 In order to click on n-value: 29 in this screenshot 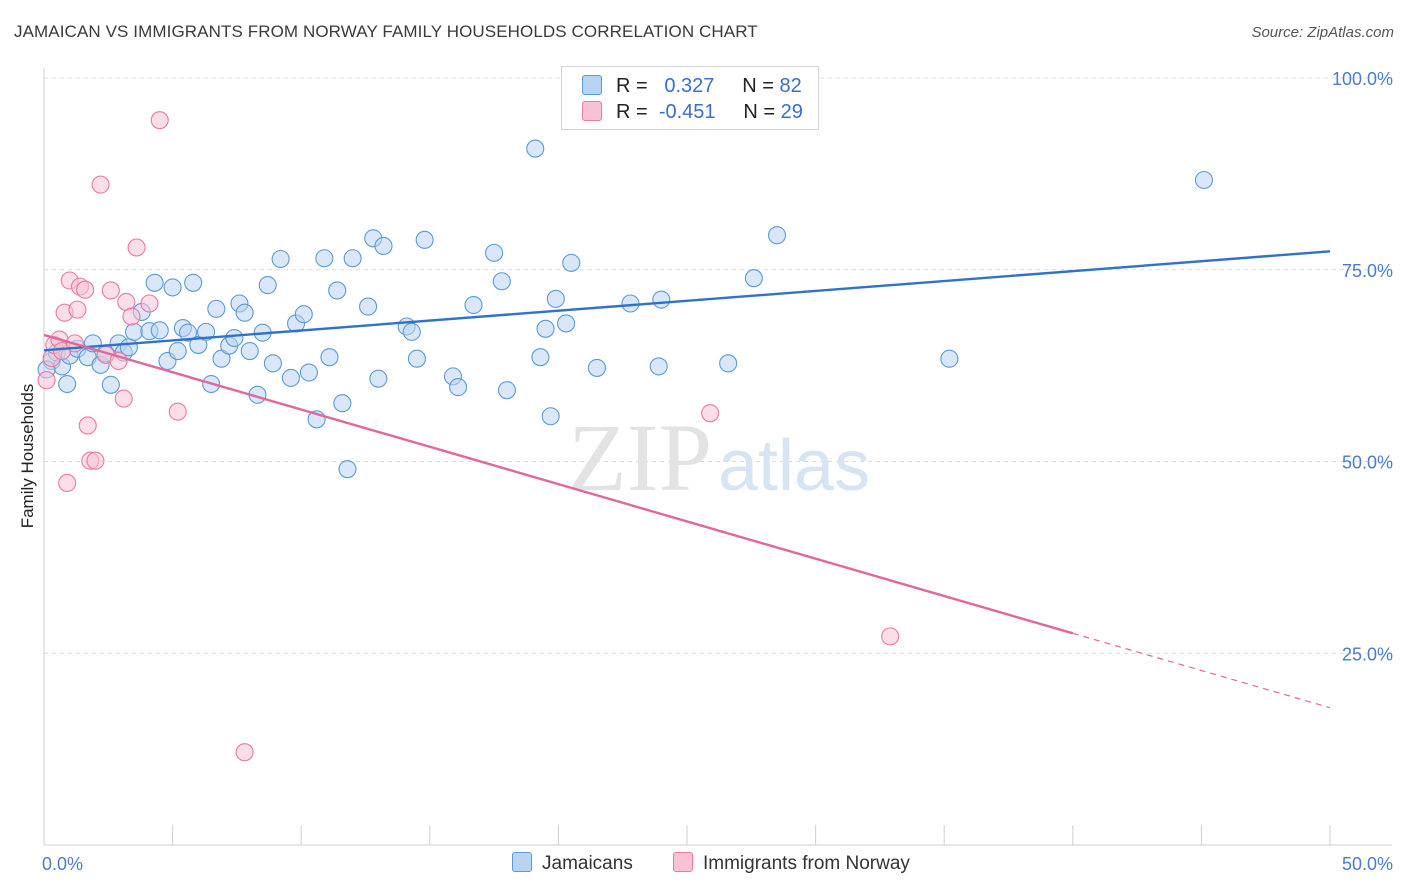, I will do `click(791, 112)`.